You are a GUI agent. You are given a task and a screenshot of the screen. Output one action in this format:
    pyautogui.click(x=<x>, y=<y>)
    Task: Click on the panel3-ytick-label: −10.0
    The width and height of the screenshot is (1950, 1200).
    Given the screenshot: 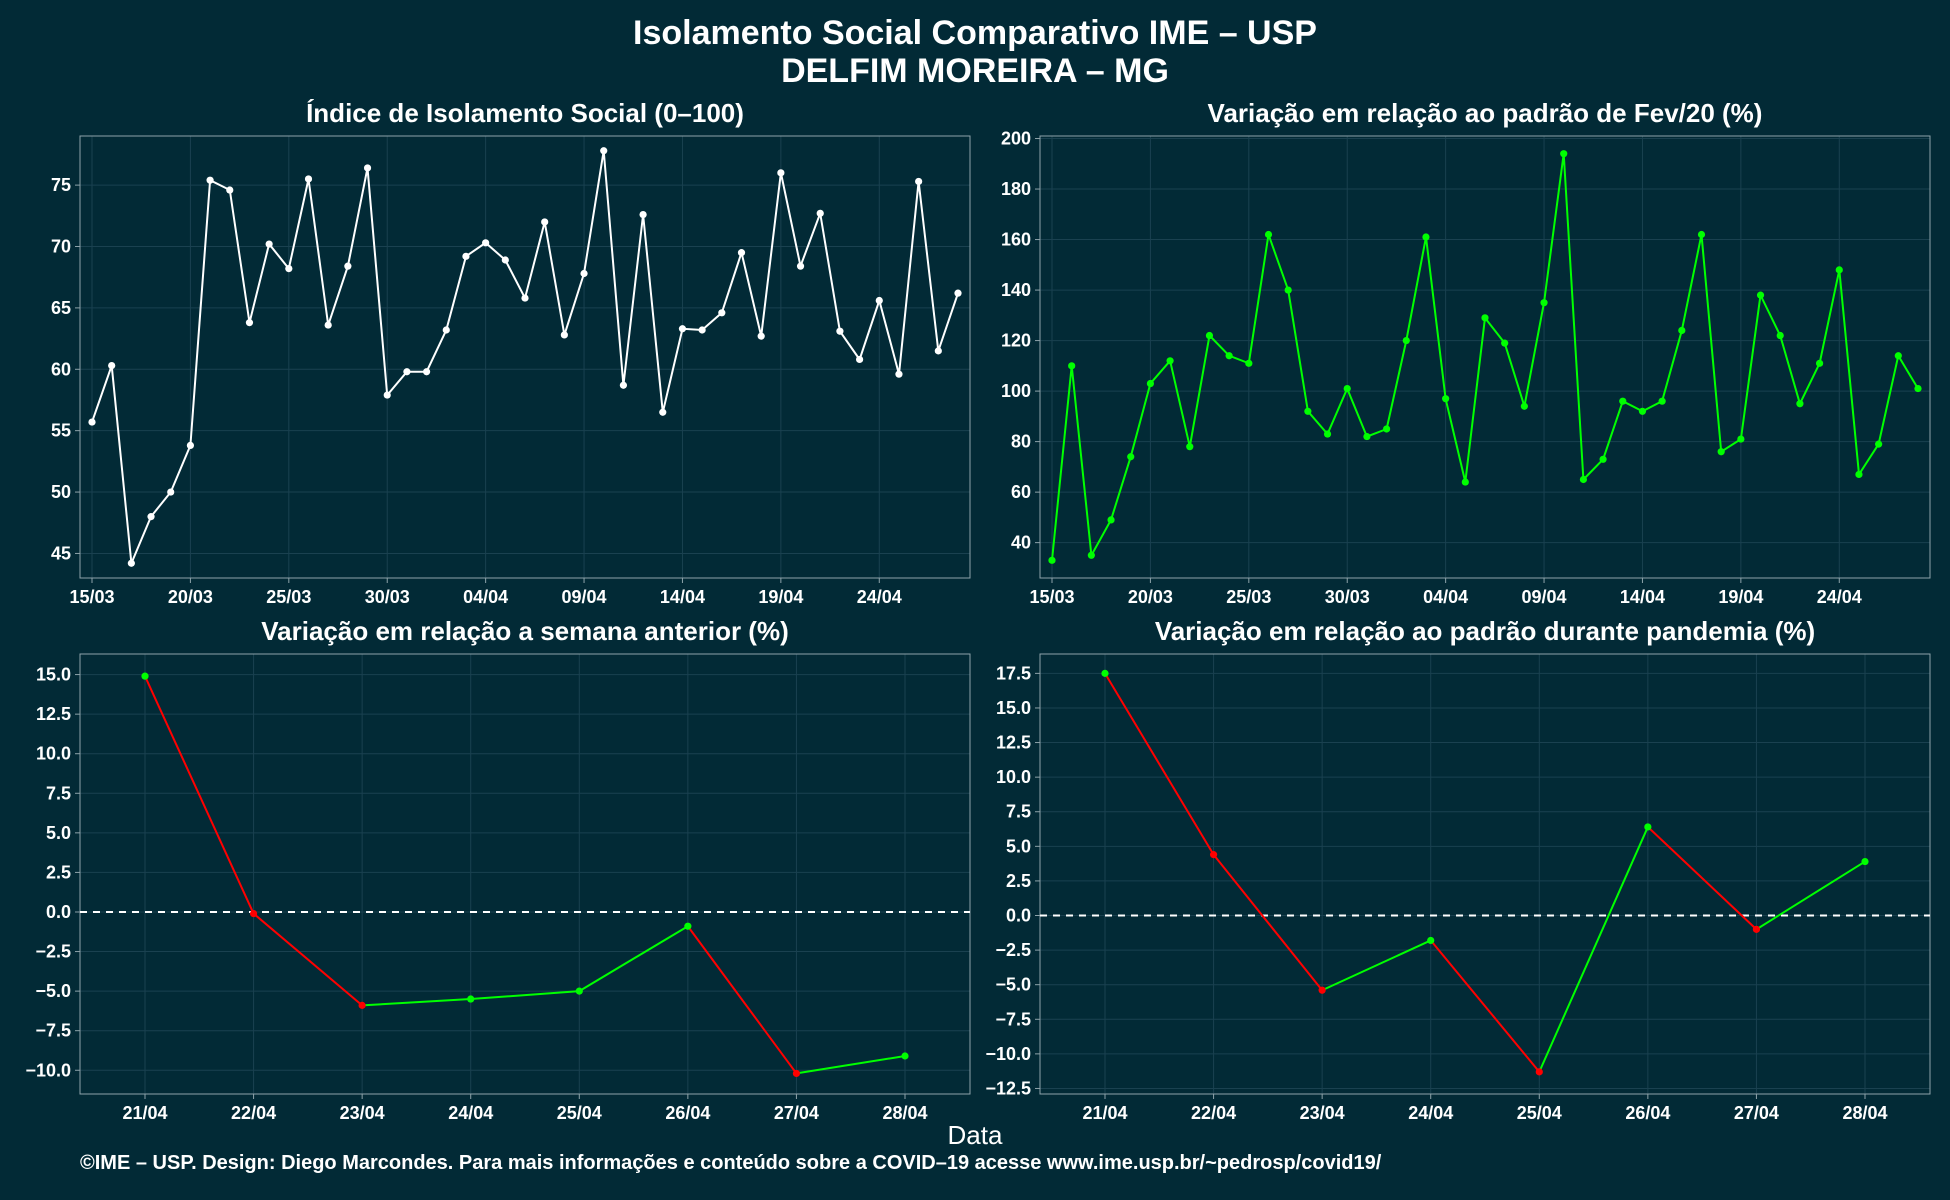 What is the action you would take?
    pyautogui.click(x=48, y=1070)
    